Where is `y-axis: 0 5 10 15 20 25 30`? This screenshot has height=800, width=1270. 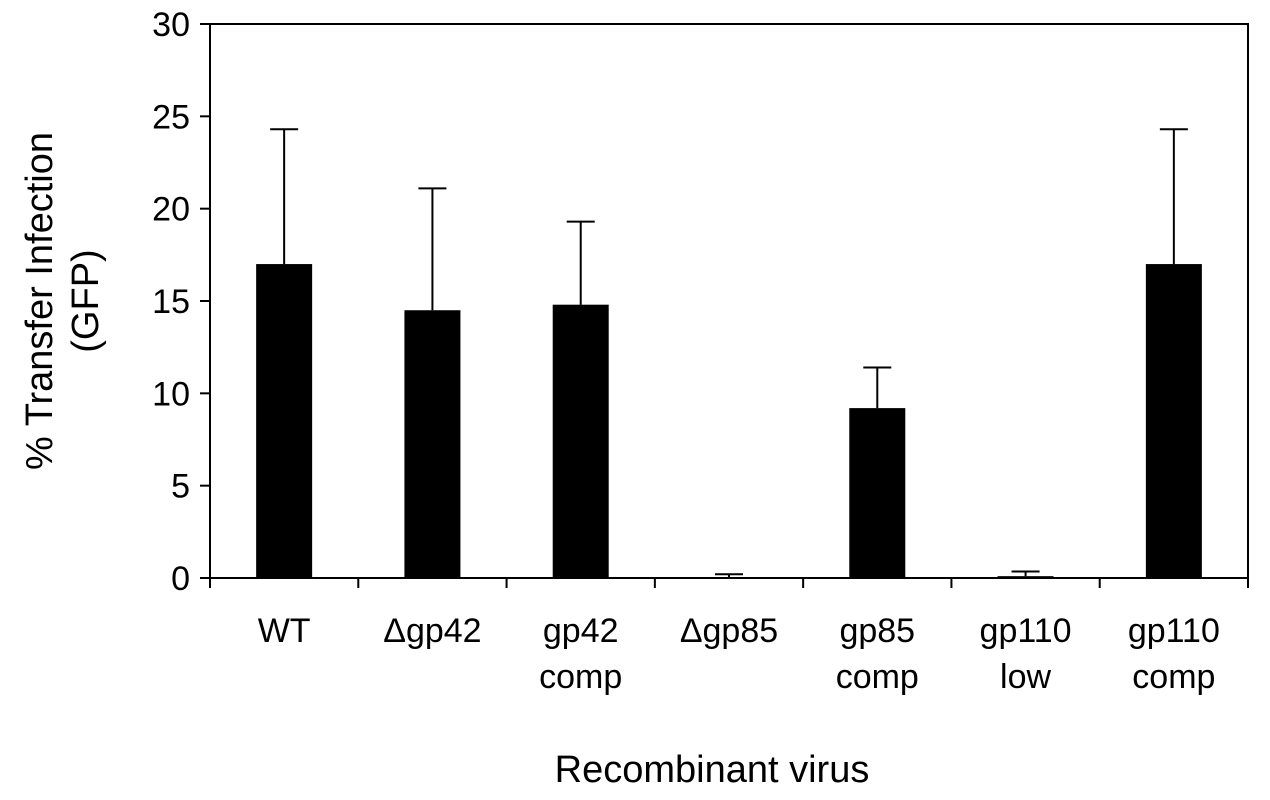
y-axis: 0 5 10 15 20 25 30 is located at coordinates (181, 302).